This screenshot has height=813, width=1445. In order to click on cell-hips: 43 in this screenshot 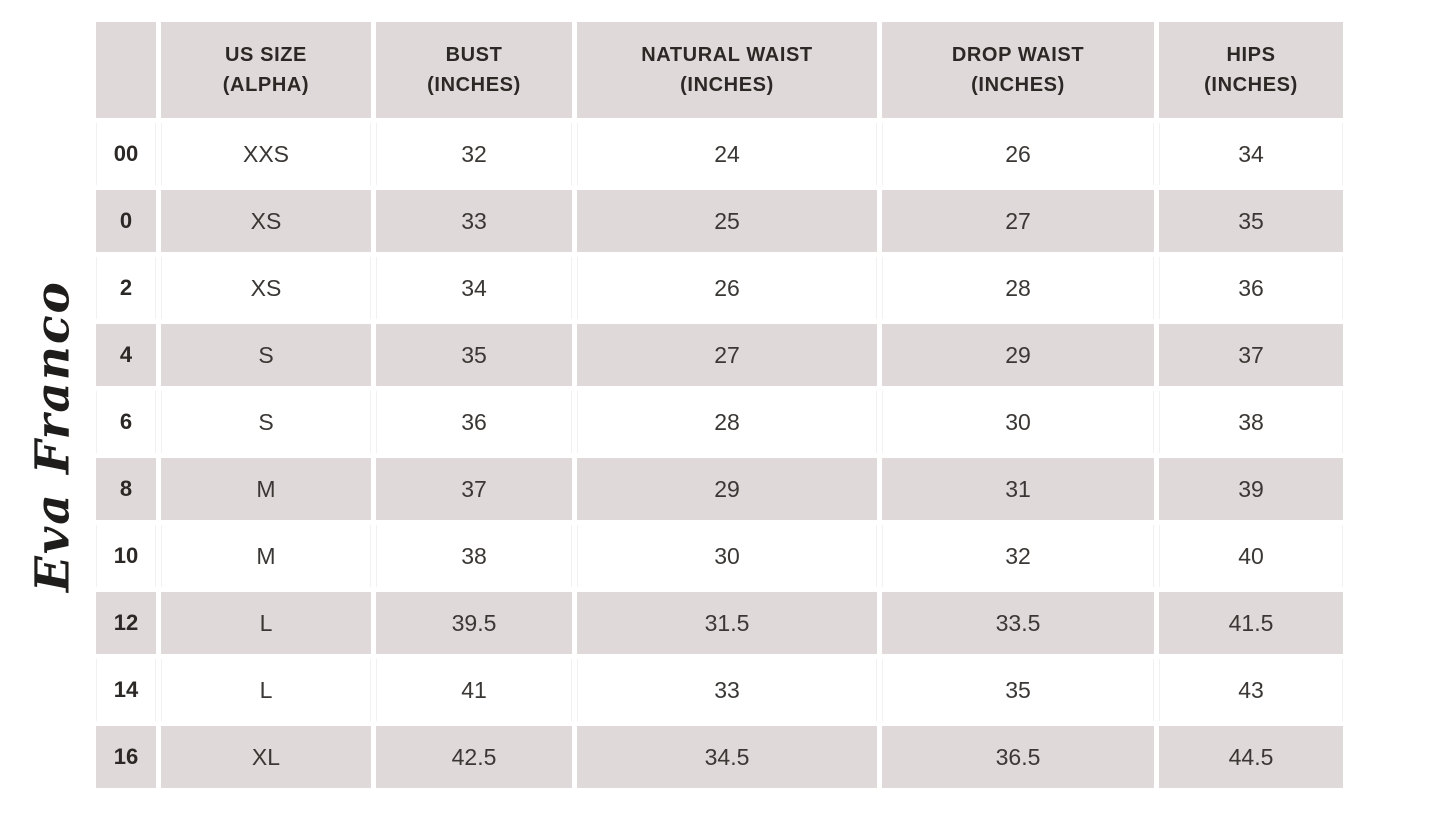, I will do `click(1251, 690)`.